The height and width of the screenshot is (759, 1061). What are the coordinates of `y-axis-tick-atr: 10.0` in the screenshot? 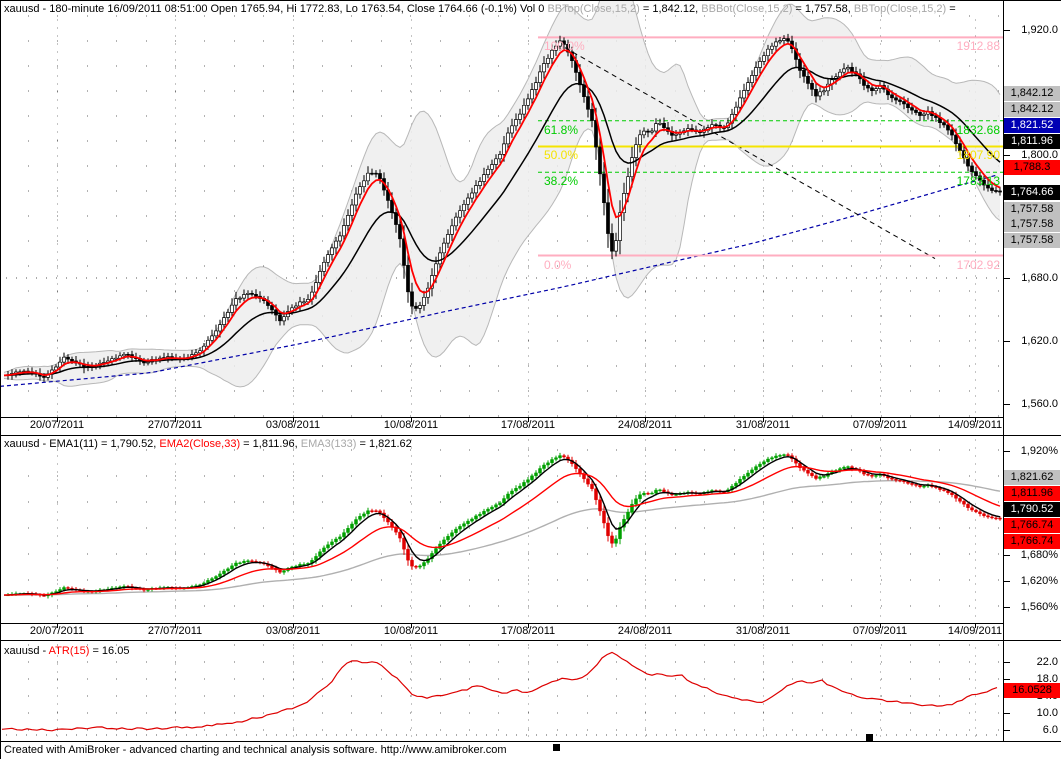 It's located at (1047, 713).